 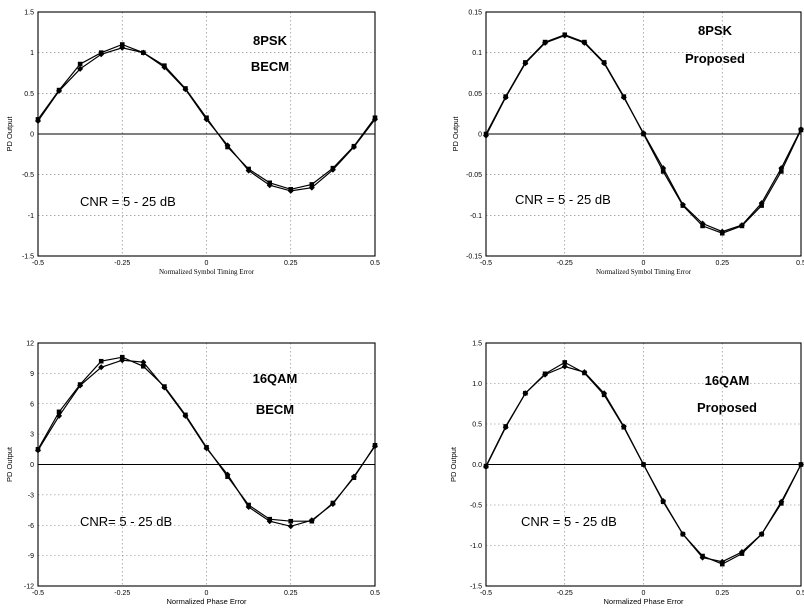 I want to click on panel-3-y-tick-label: 12, so click(x=30, y=344).